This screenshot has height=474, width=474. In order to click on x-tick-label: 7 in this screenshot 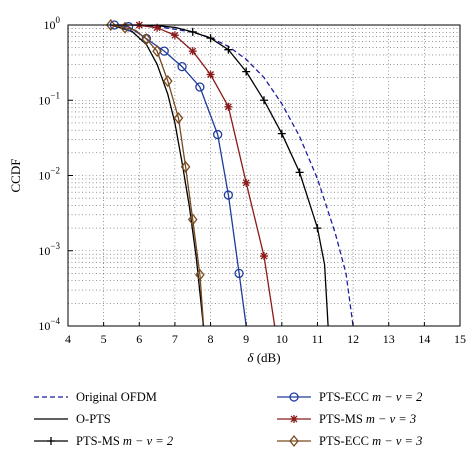, I will do `click(175, 339)`.